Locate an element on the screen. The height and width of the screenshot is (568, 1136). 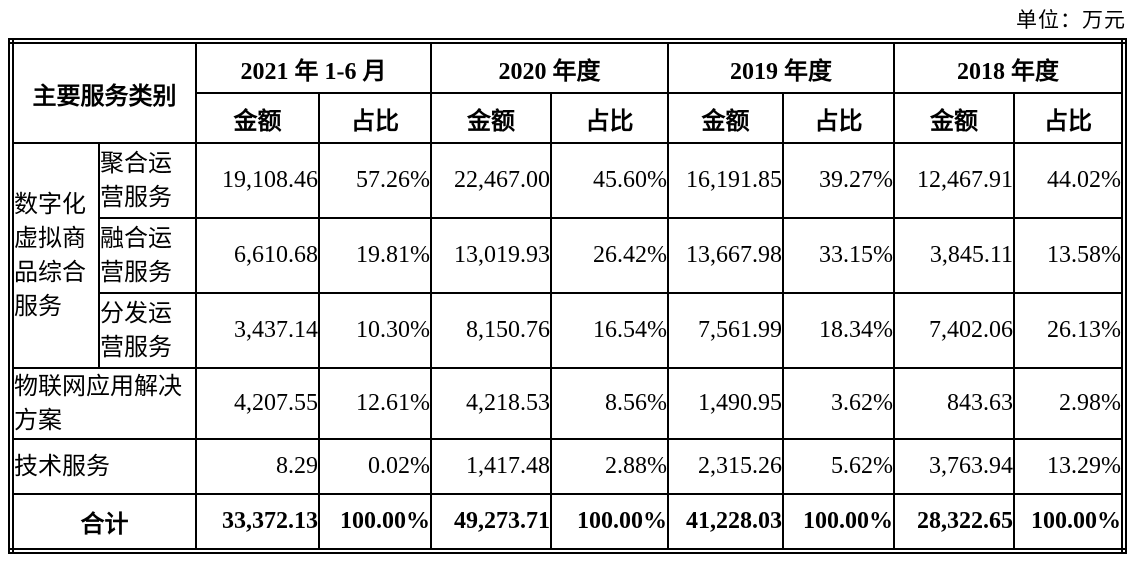
data-cell: 3,763.94 is located at coordinates (954, 466).